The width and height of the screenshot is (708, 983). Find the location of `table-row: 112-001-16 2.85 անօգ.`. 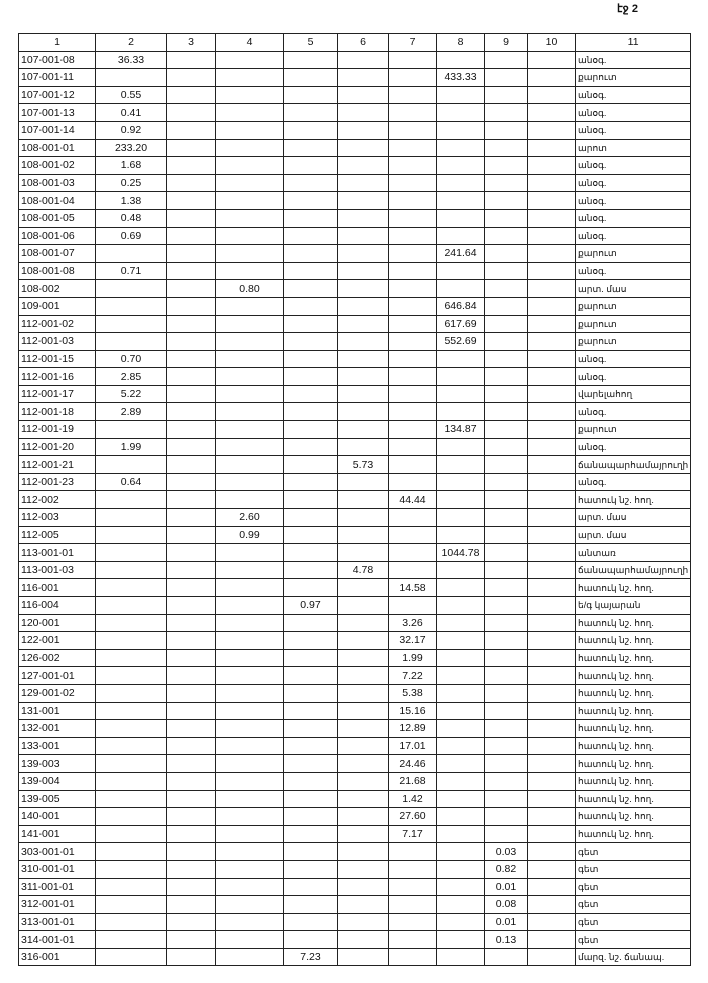

table-row: 112-001-16 2.85 անօգ. is located at coordinates (355, 376).